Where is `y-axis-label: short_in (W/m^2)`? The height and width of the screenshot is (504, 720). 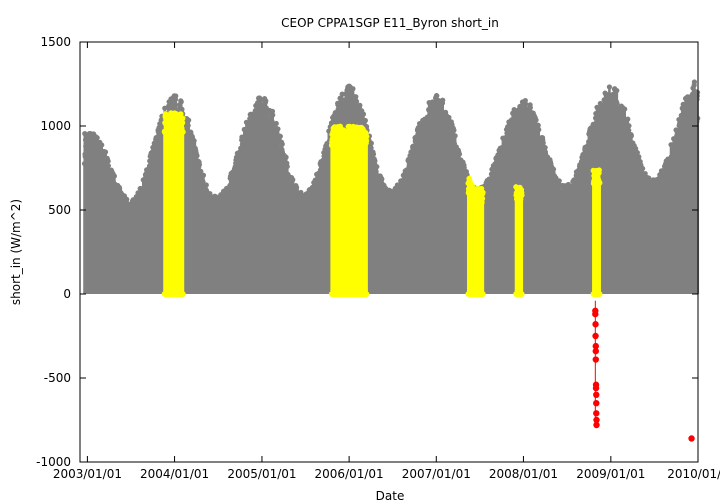 y-axis-label: short_in (W/m^2) is located at coordinates (16, 252).